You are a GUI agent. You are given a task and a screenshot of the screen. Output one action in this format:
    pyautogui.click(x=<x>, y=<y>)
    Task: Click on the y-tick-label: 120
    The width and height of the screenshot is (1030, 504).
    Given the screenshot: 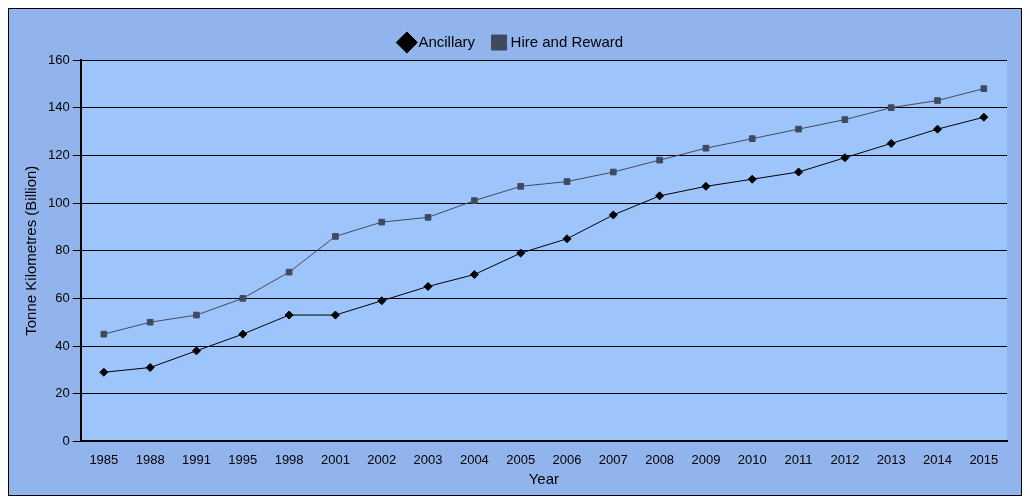 What is the action you would take?
    pyautogui.click(x=58, y=154)
    